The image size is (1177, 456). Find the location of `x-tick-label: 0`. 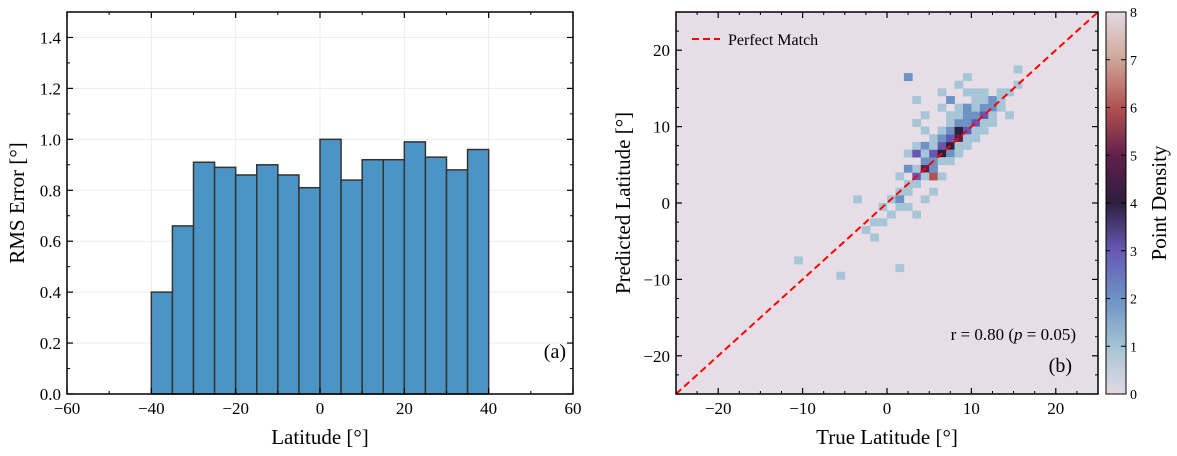

x-tick-label: 0 is located at coordinates (887, 408).